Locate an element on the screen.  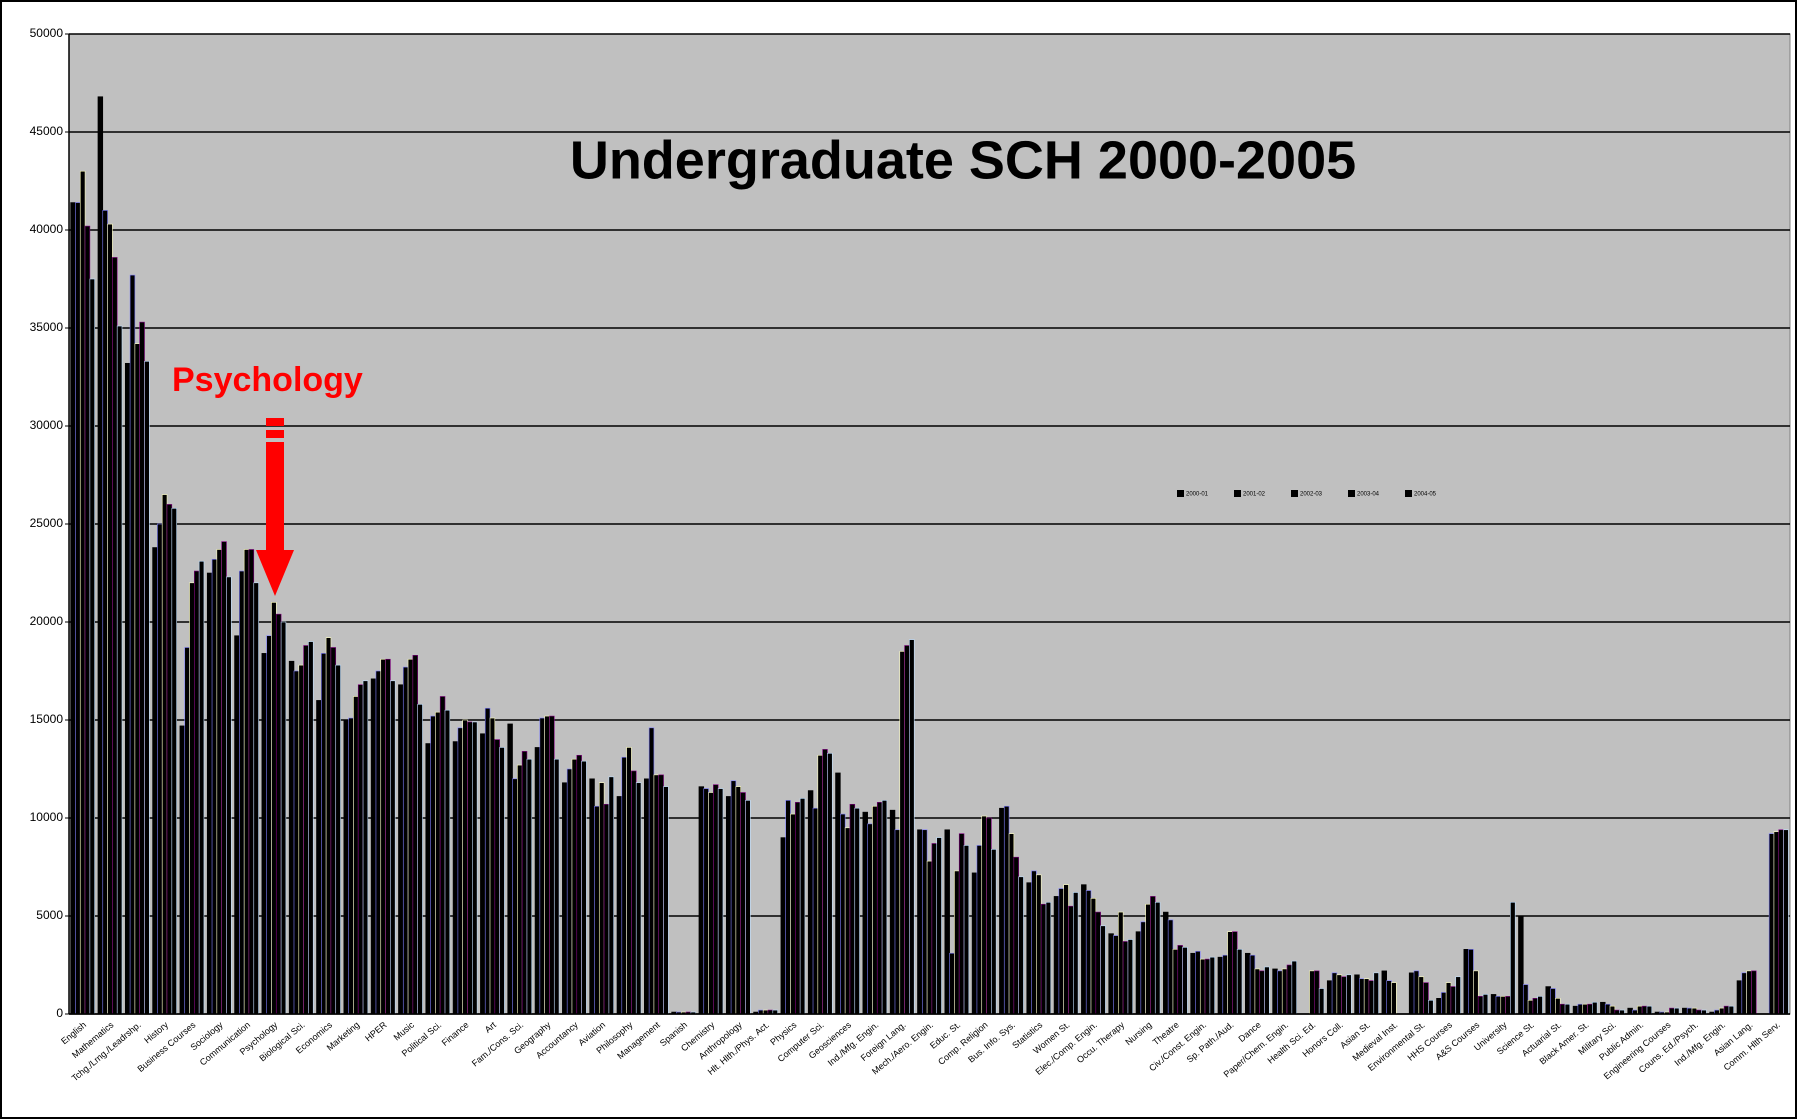
legend-label: 2000-01 is located at coordinates (1197, 495).